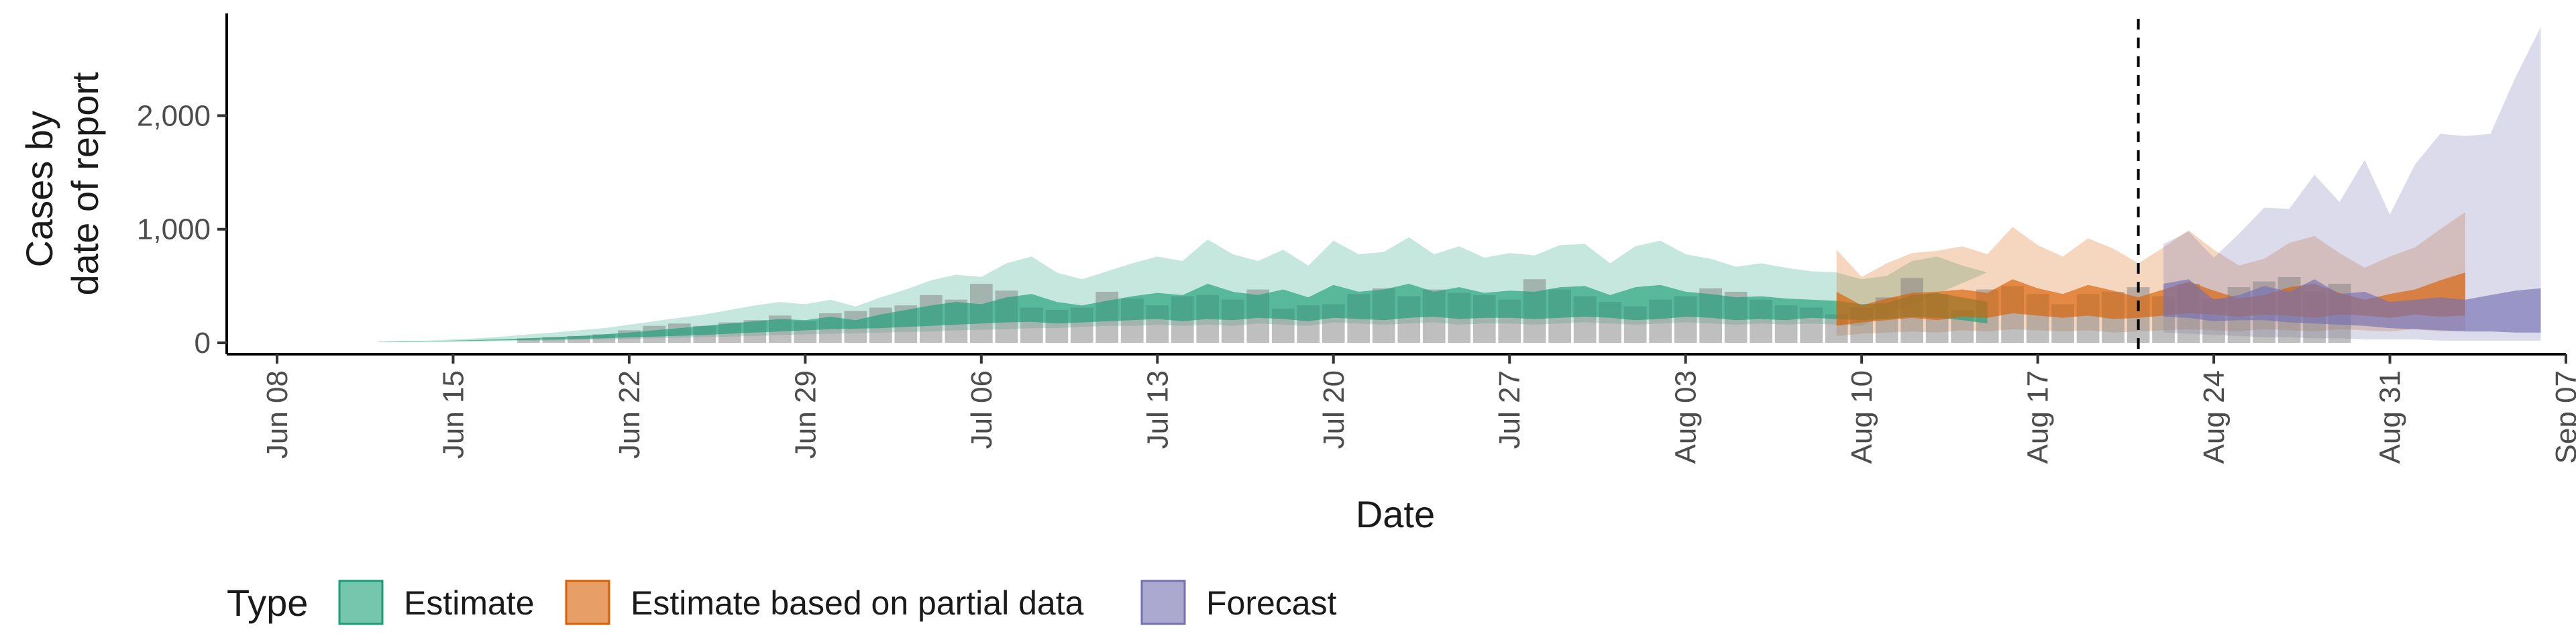  I want to click on x-tick-label: Jul 13, so click(1157, 409).